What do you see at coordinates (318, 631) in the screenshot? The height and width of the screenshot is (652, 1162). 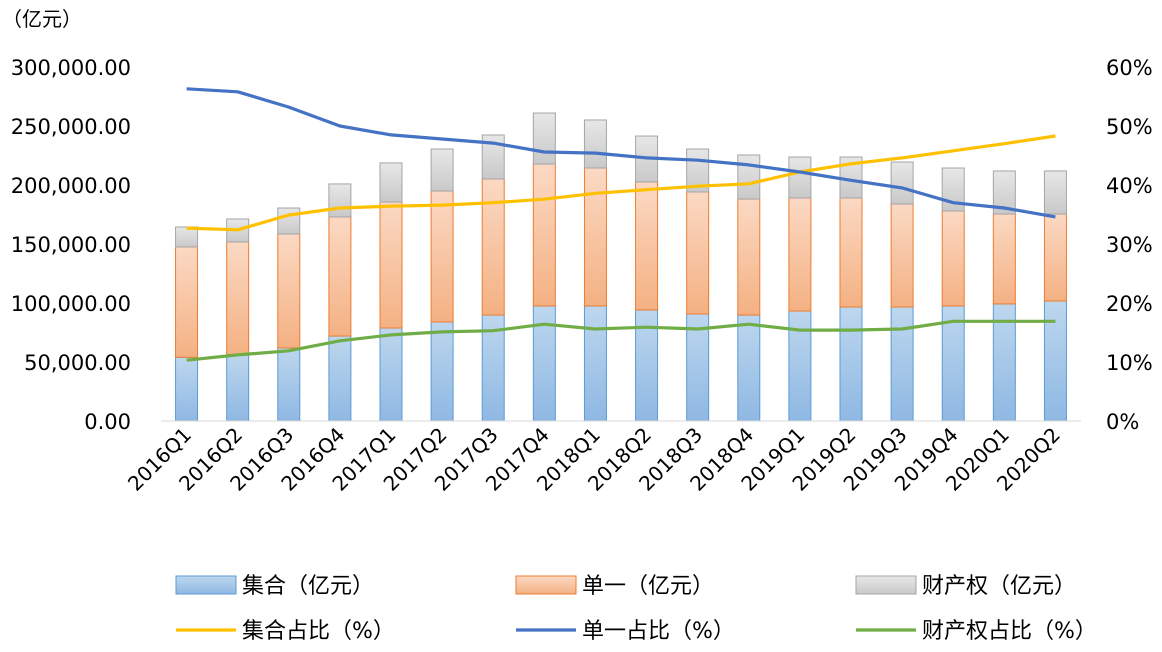 I see `legend-label: 集合占比（%）` at bounding box center [318, 631].